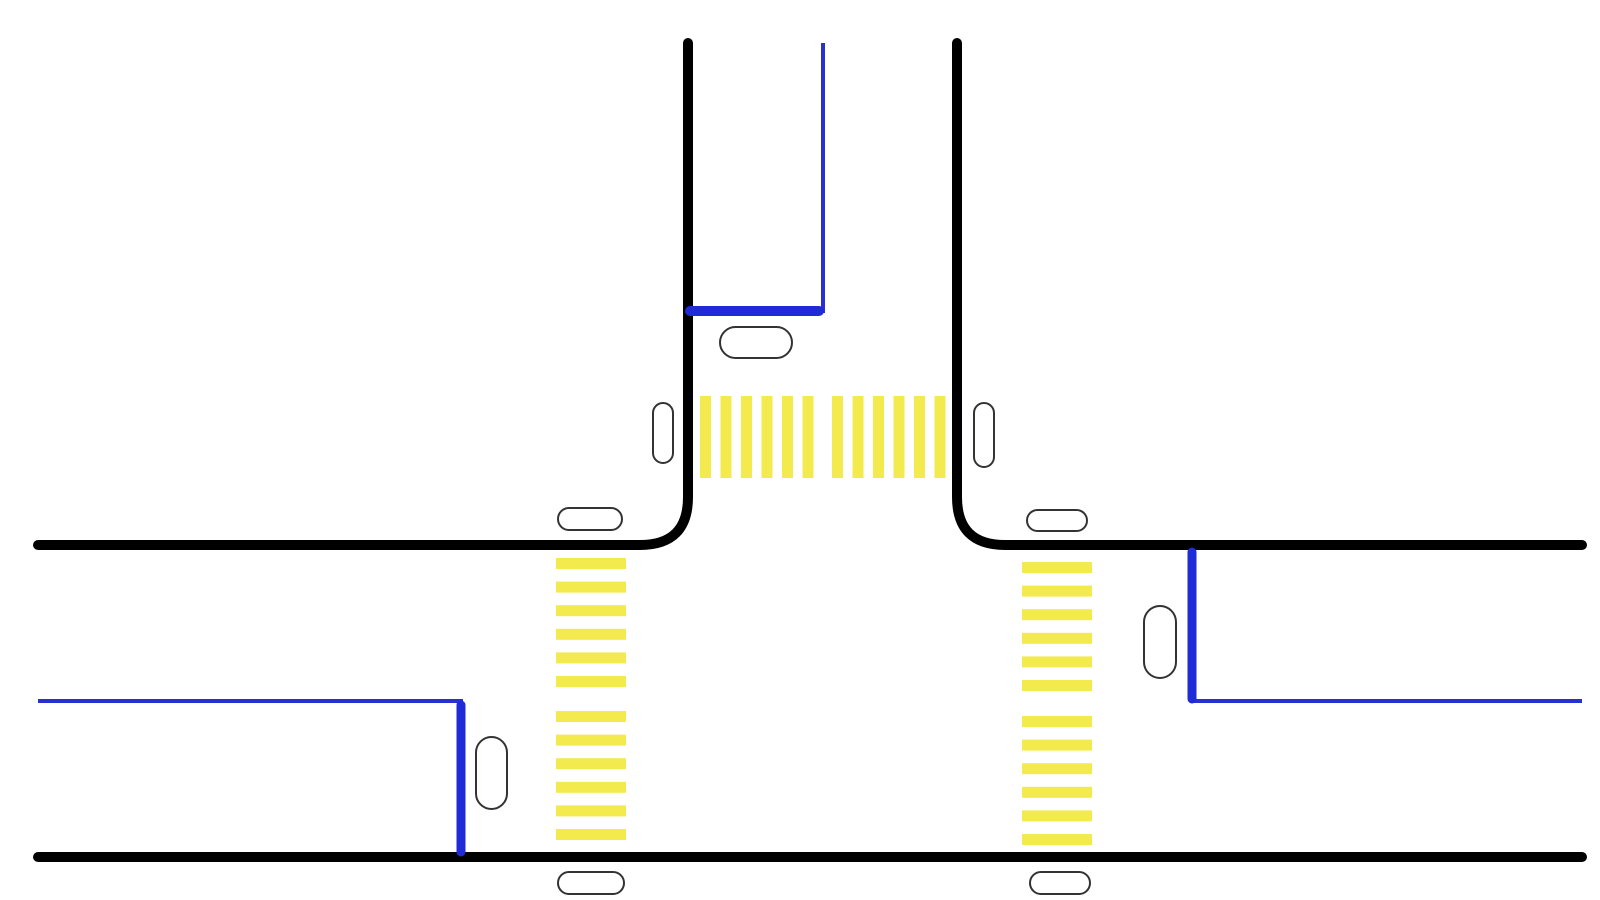 The width and height of the screenshot is (1600, 900). Describe the element at coordinates (591, 699) in the screenshot. I see `crosswalk-west` at that location.